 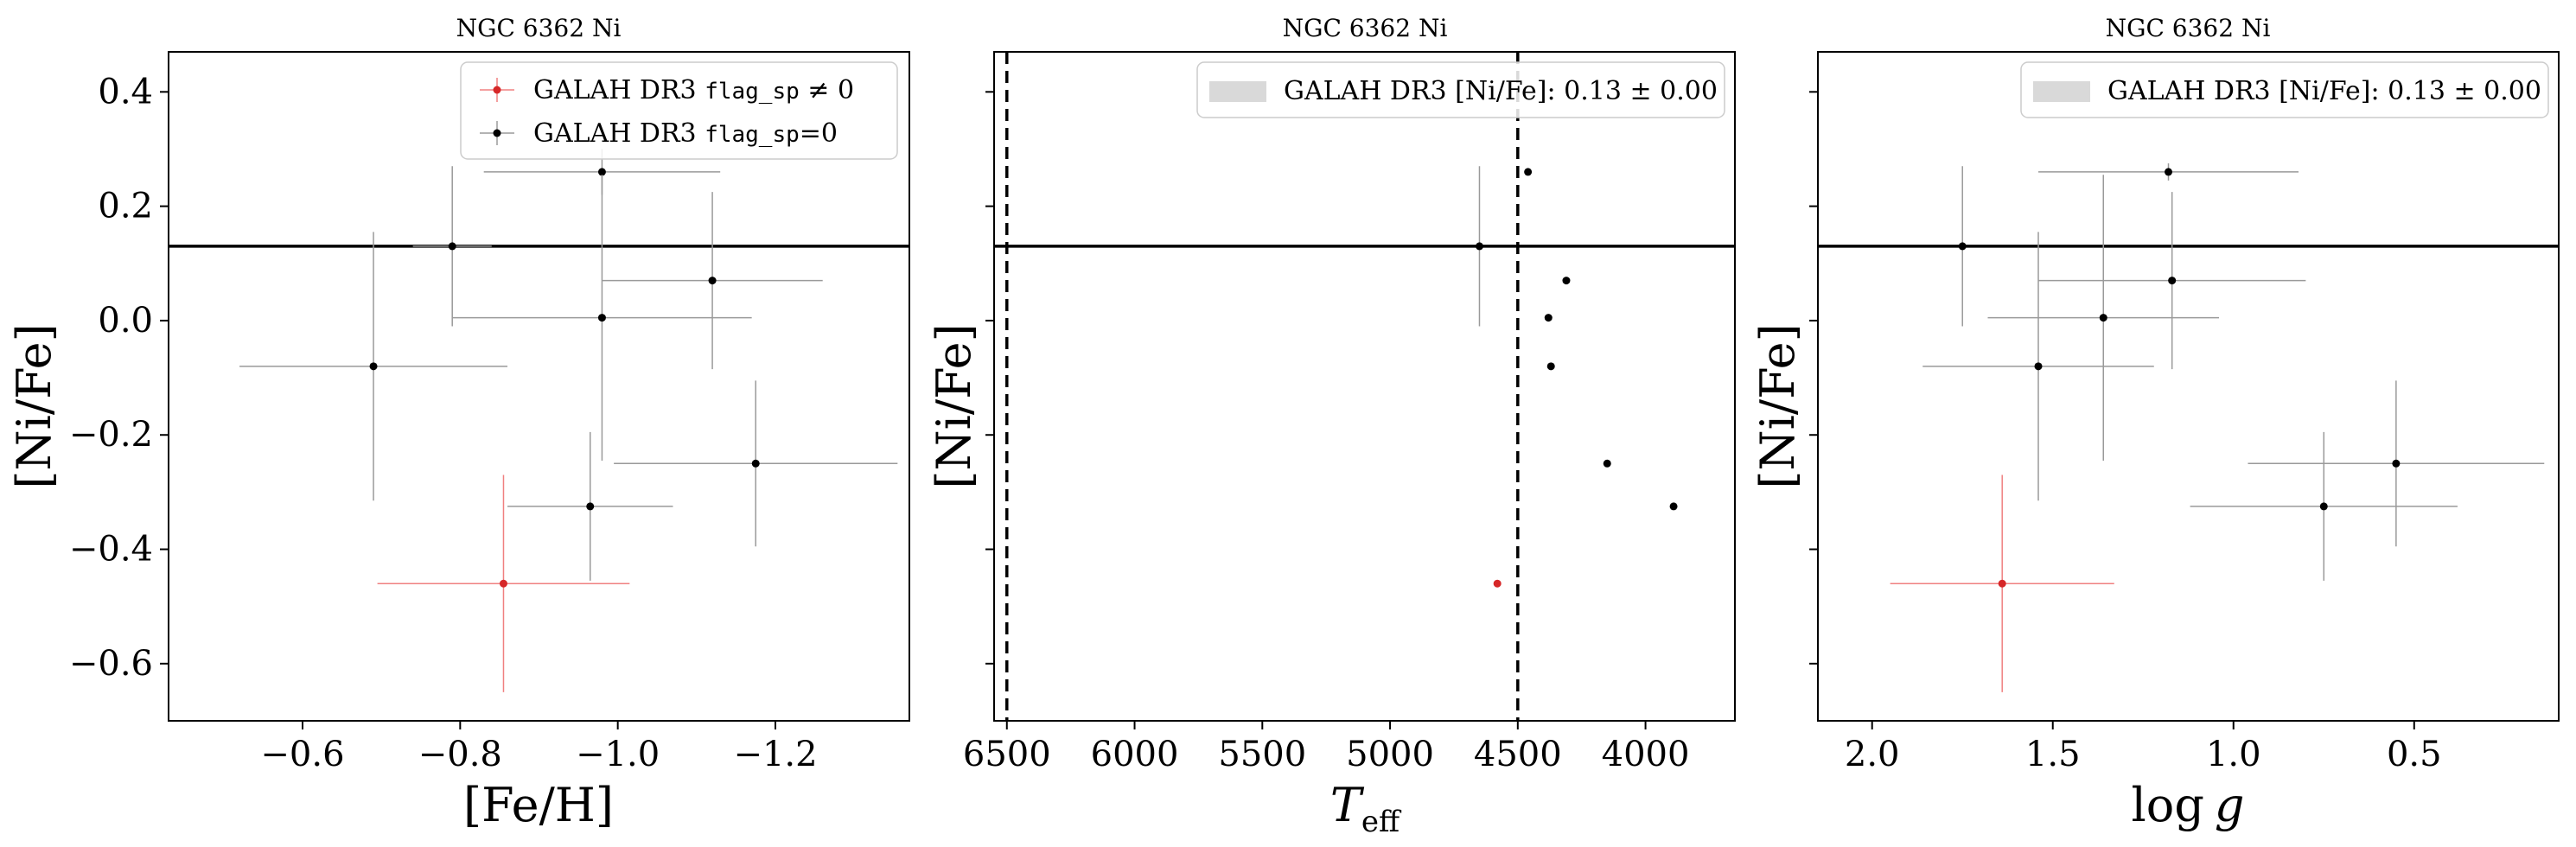 I want to click on x-tick-label: 4000, so click(x=1646, y=754).